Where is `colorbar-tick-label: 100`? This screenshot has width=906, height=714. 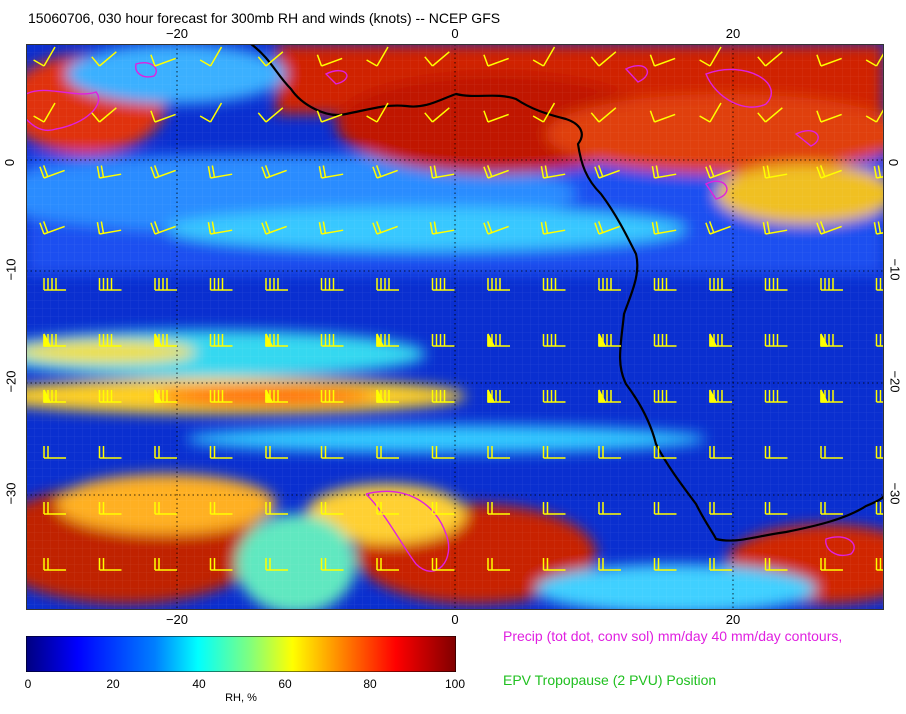 colorbar-tick-label: 100 is located at coordinates (455, 684).